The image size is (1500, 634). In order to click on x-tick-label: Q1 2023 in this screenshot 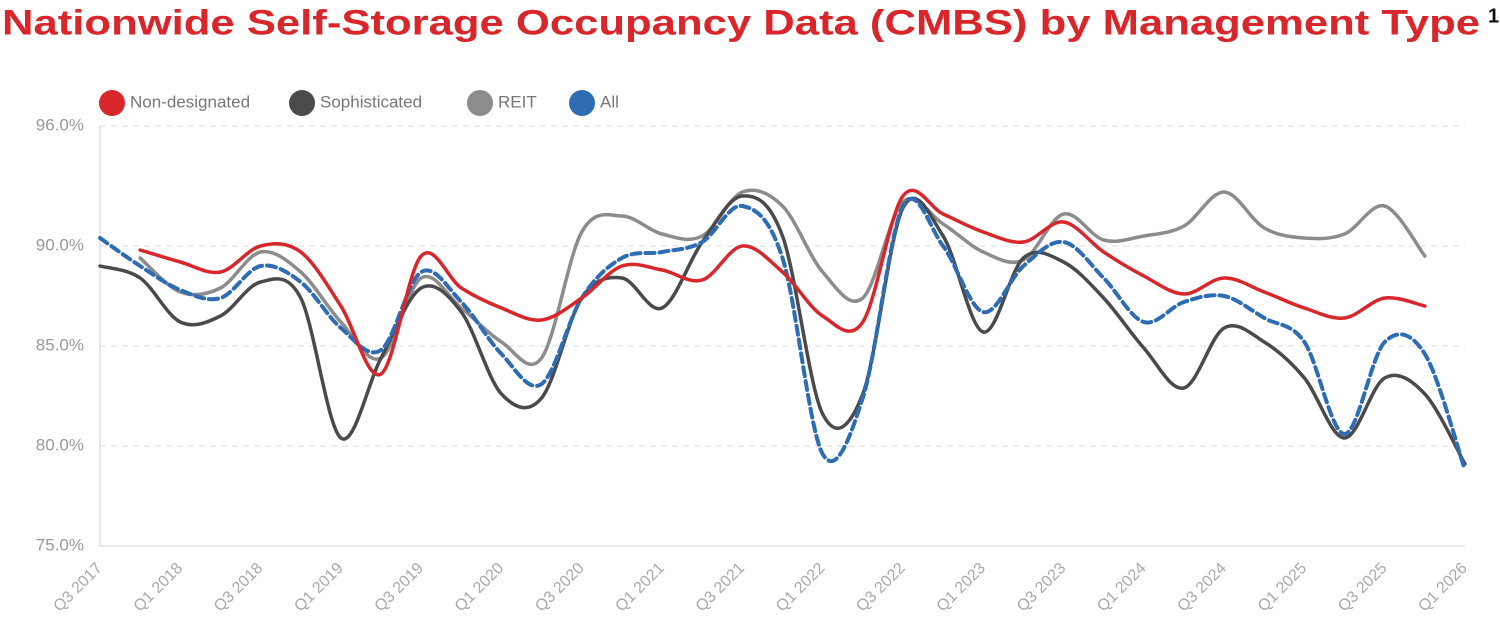, I will do `click(962, 588)`.